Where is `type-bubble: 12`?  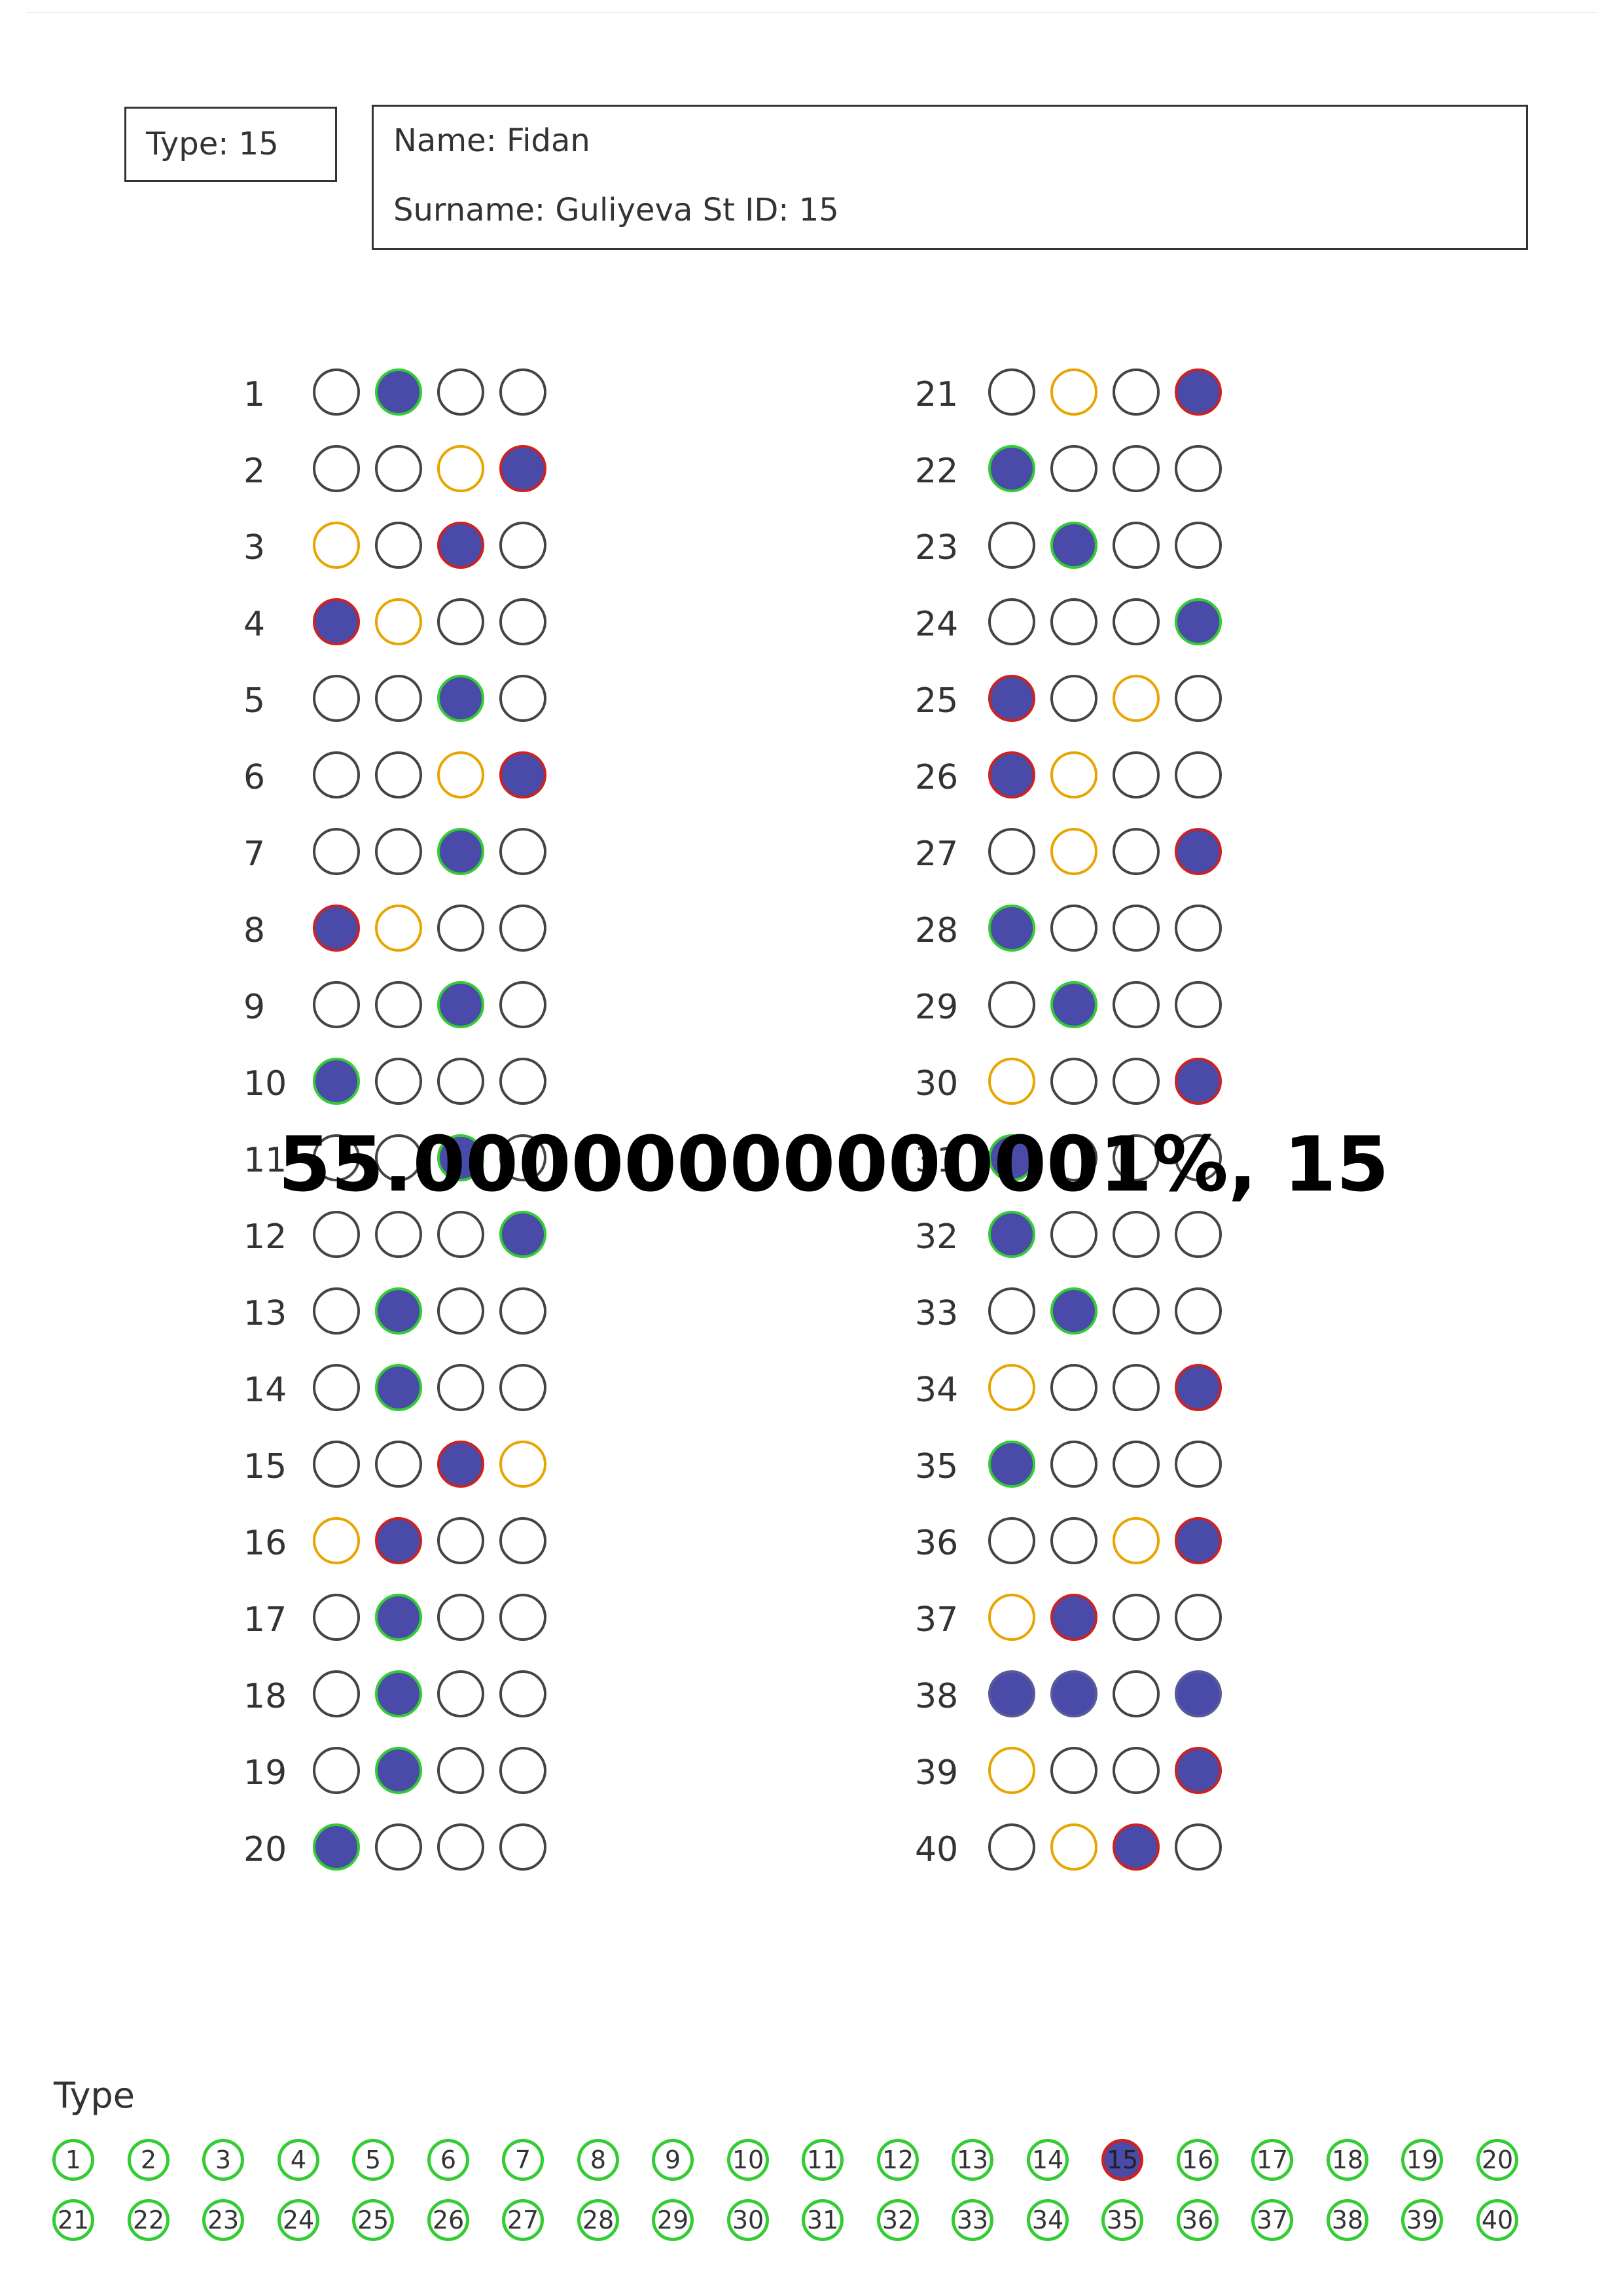 type-bubble: 12 is located at coordinates (898, 2160).